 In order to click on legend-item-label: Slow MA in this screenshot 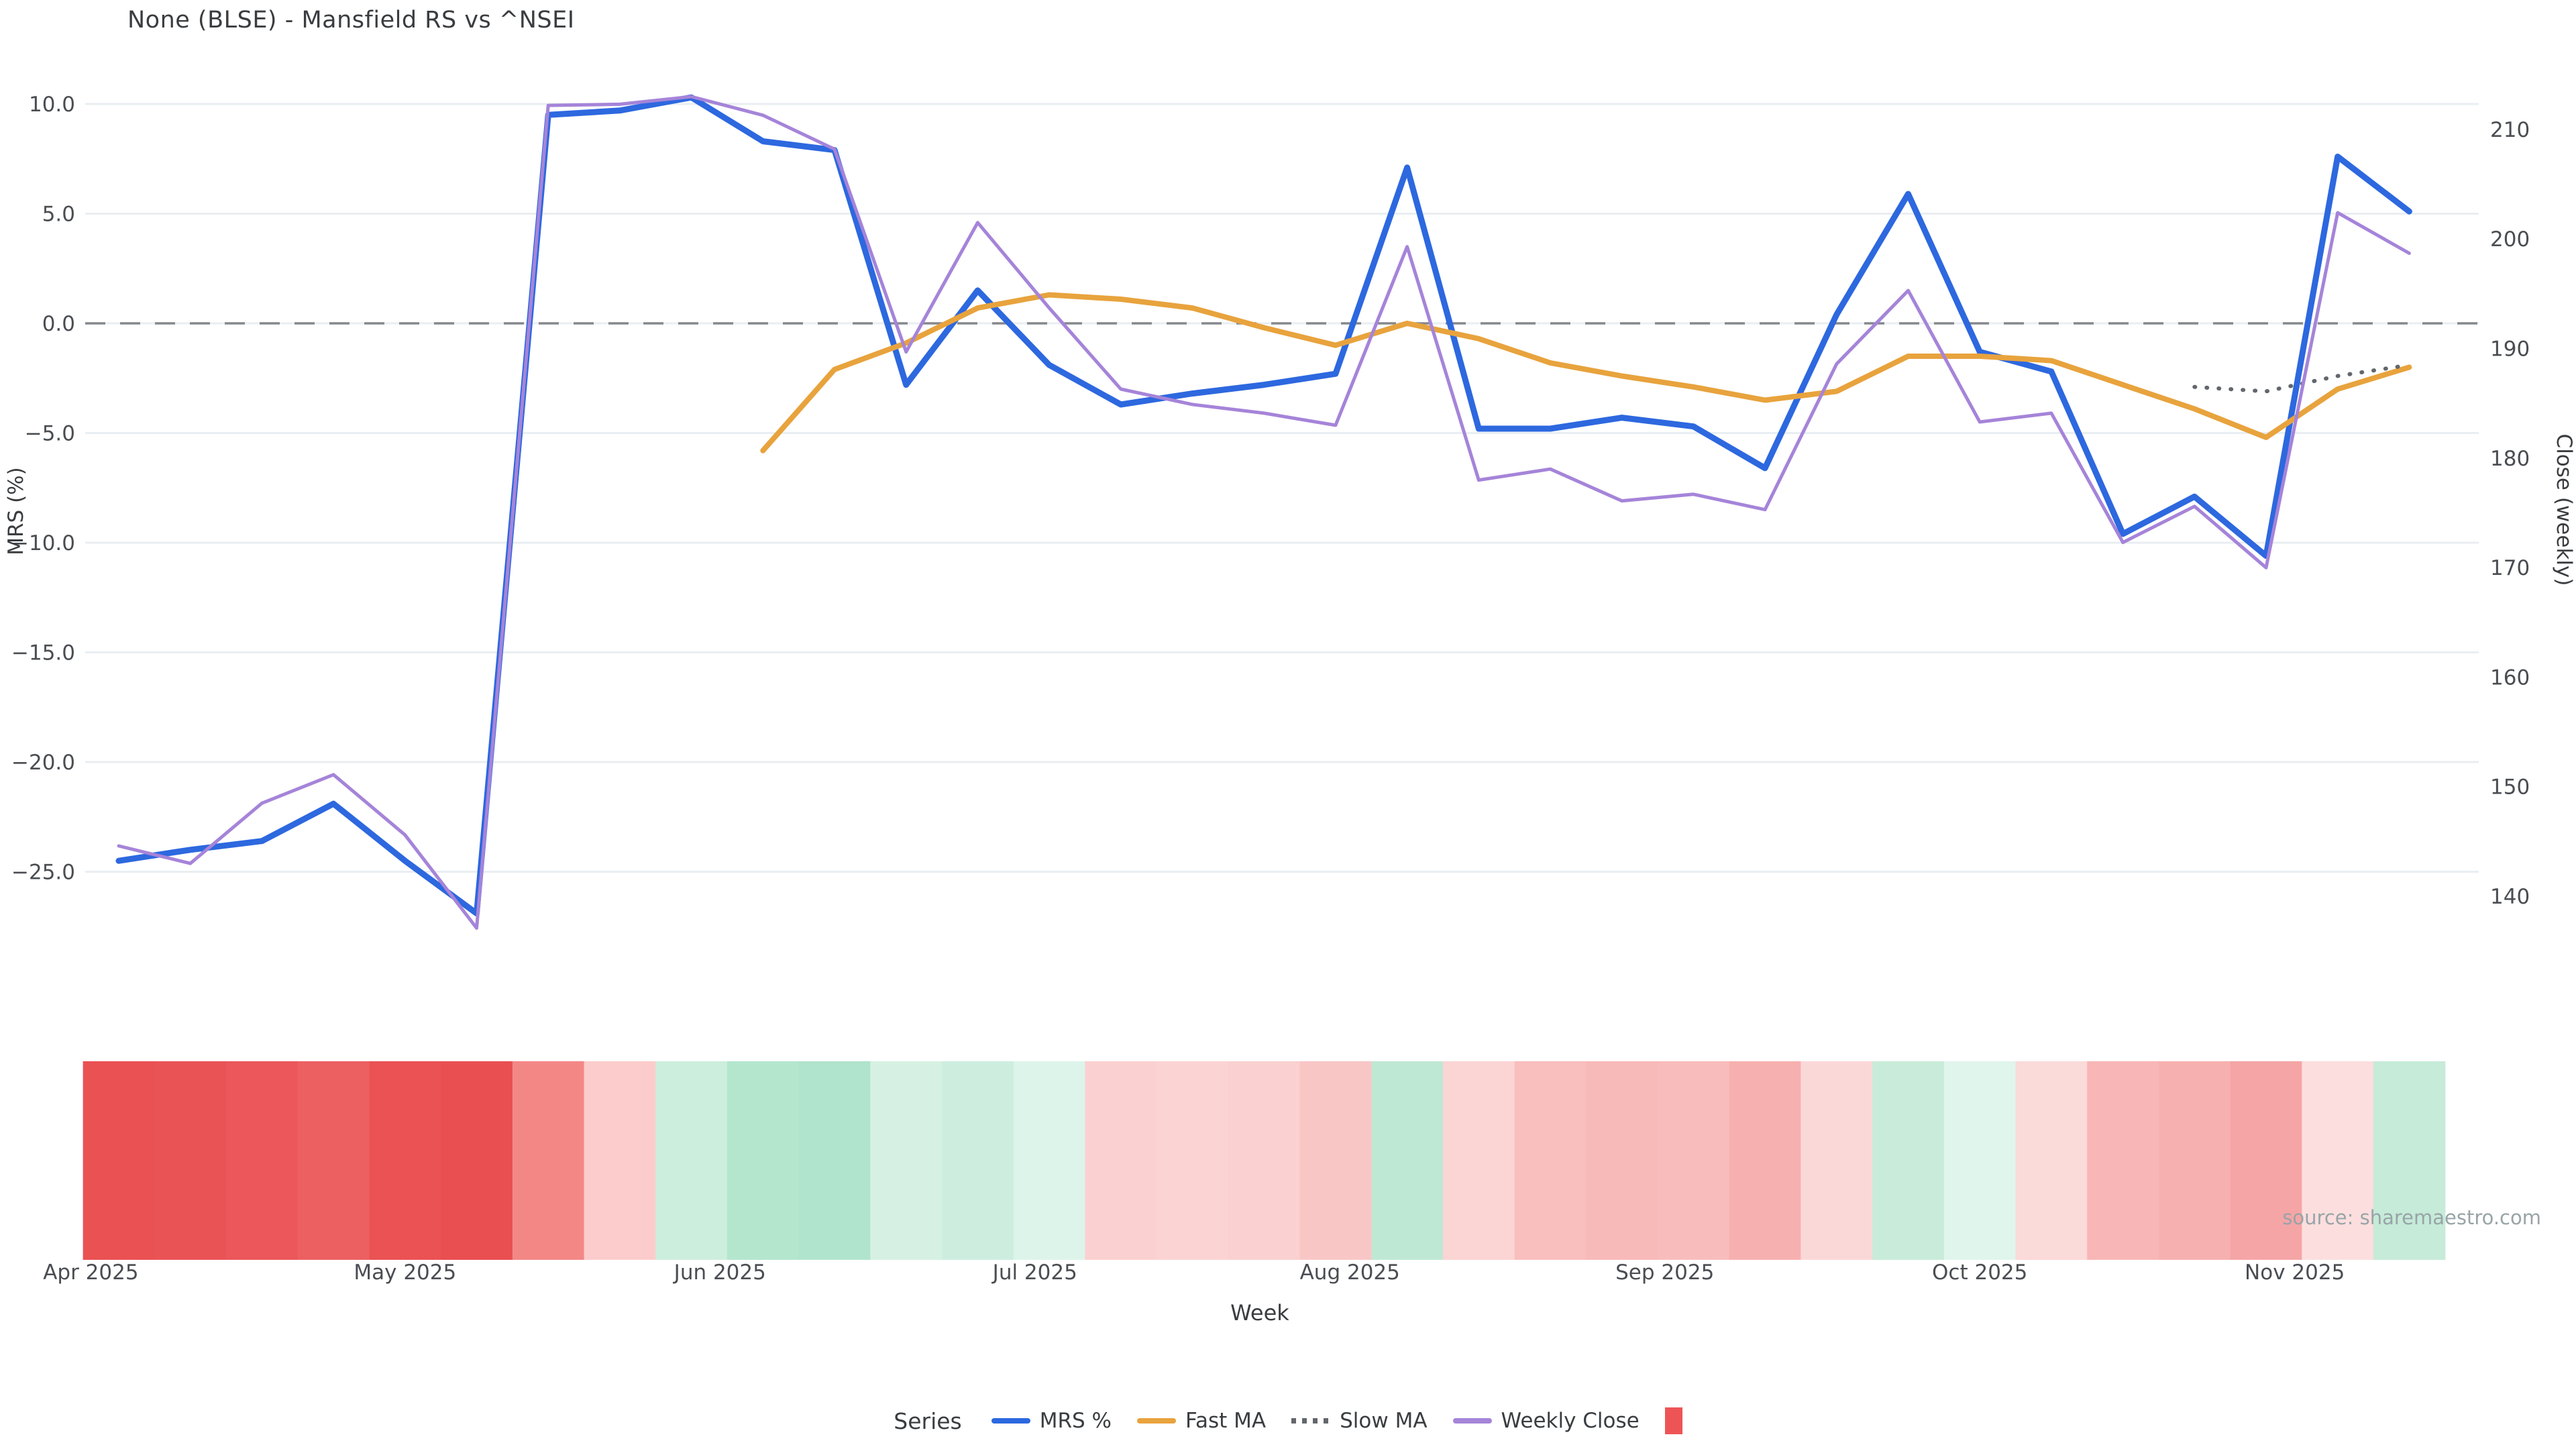, I will do `click(1384, 1421)`.